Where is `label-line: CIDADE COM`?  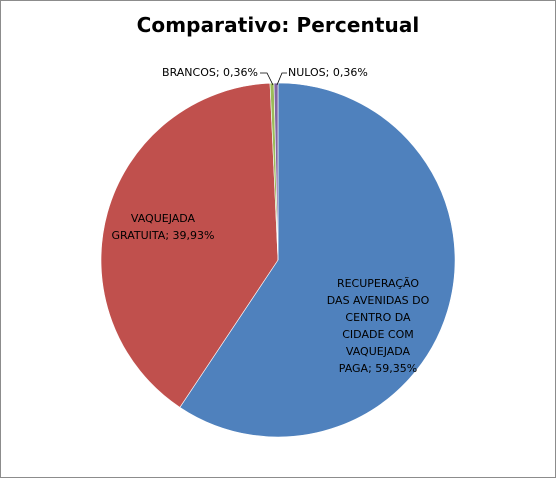 label-line: CIDADE COM is located at coordinates (377, 334).